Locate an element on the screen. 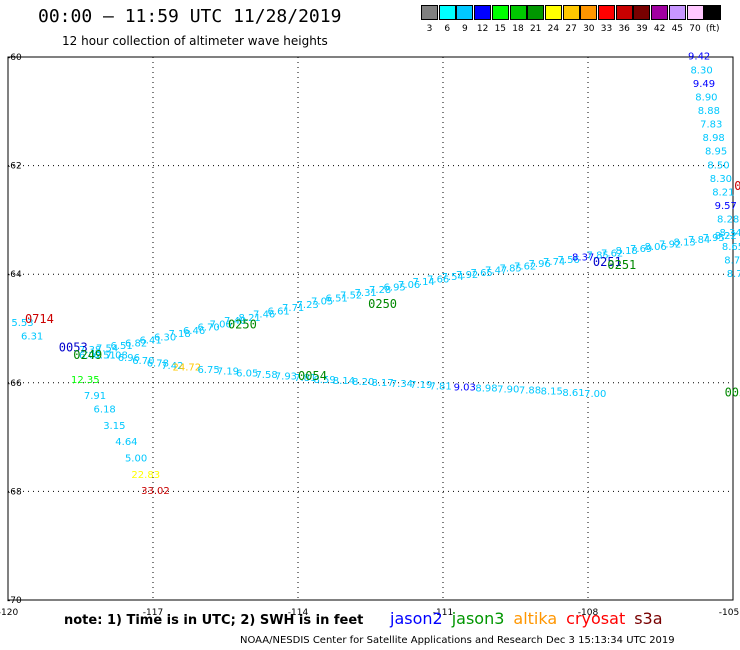 The width and height of the screenshot is (740, 650). wave-height-value: 9.42 is located at coordinates (699, 57).